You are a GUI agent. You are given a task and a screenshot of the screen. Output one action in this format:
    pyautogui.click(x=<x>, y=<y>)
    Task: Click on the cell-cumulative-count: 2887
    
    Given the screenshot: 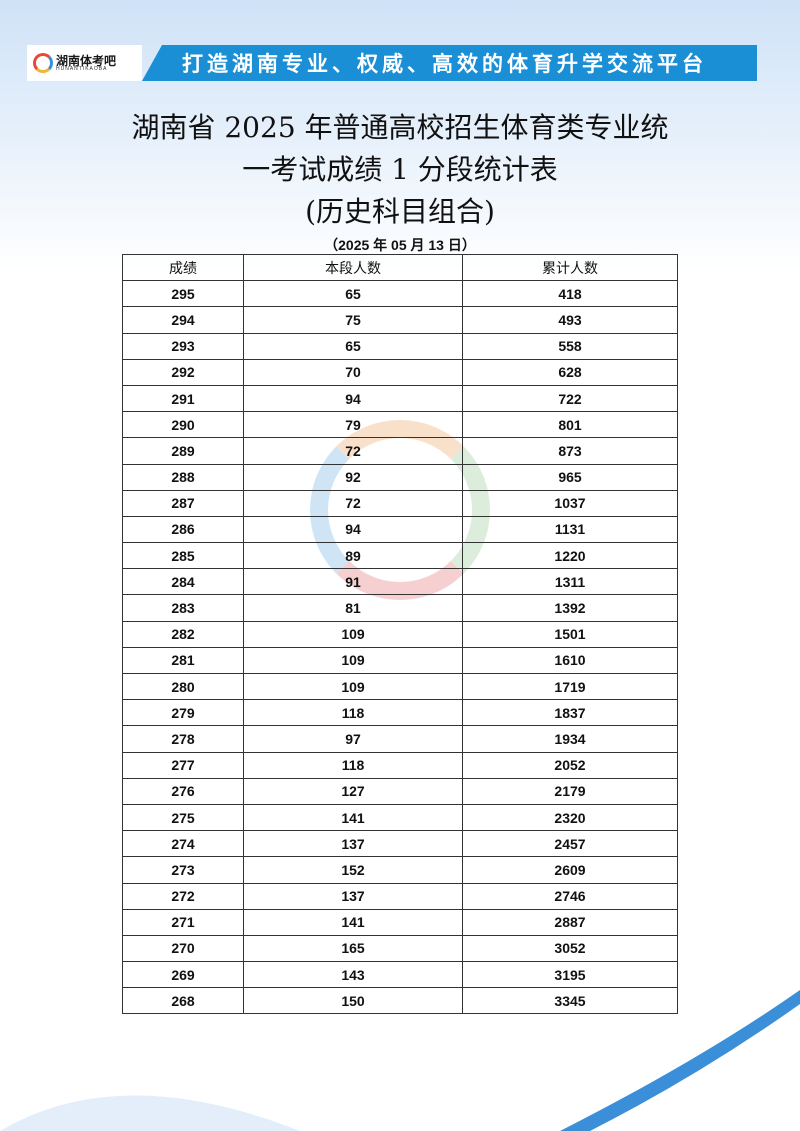 What is the action you would take?
    pyautogui.click(x=570, y=922)
    